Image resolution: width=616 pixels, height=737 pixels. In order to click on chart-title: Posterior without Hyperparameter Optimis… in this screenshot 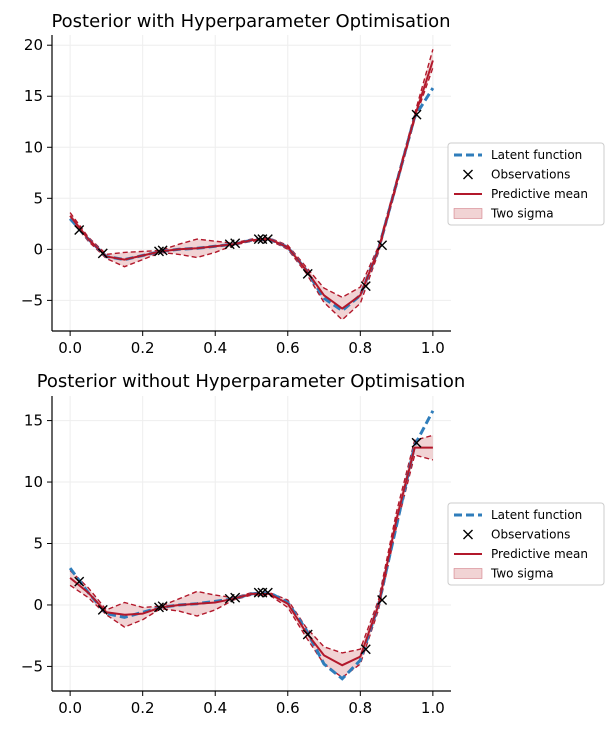, I will do `click(251, 381)`.